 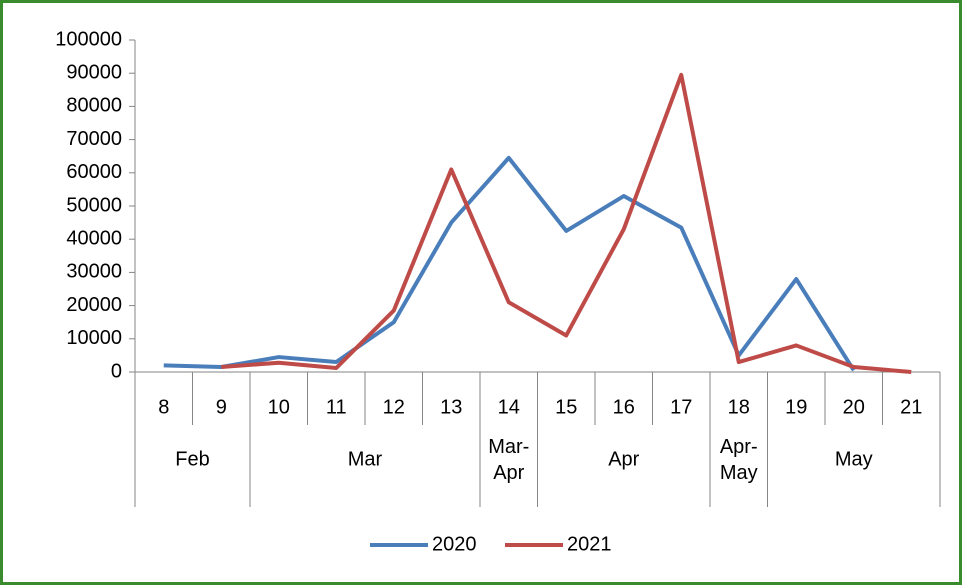 What do you see at coordinates (796, 407) in the screenshot?
I see `x-tick-label: 19` at bounding box center [796, 407].